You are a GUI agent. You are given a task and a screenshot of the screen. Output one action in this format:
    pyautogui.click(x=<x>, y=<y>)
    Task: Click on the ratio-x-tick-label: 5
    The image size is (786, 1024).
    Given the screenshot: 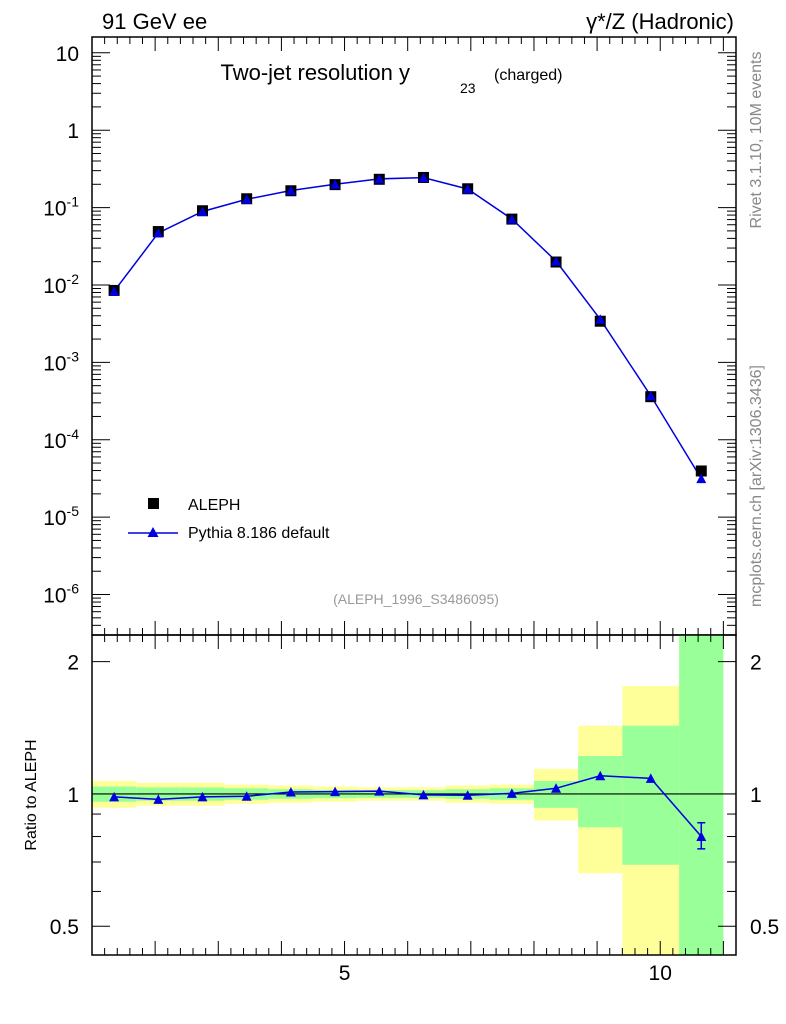 What is the action you would take?
    pyautogui.click(x=345, y=973)
    